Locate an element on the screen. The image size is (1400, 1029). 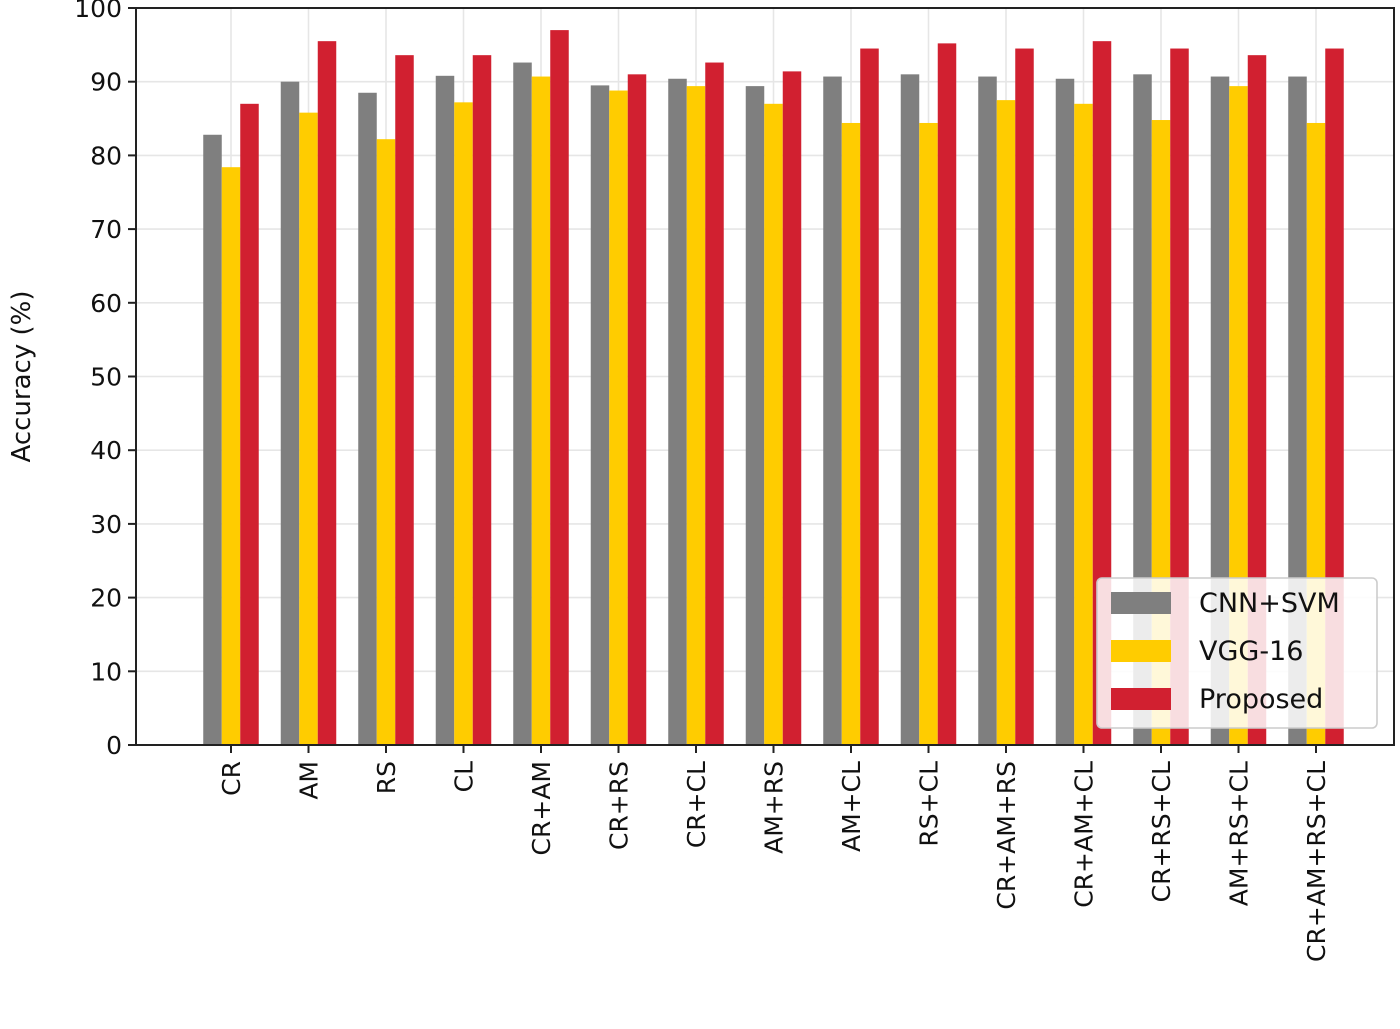
y-tick-label: 40 is located at coordinates (106, 450).